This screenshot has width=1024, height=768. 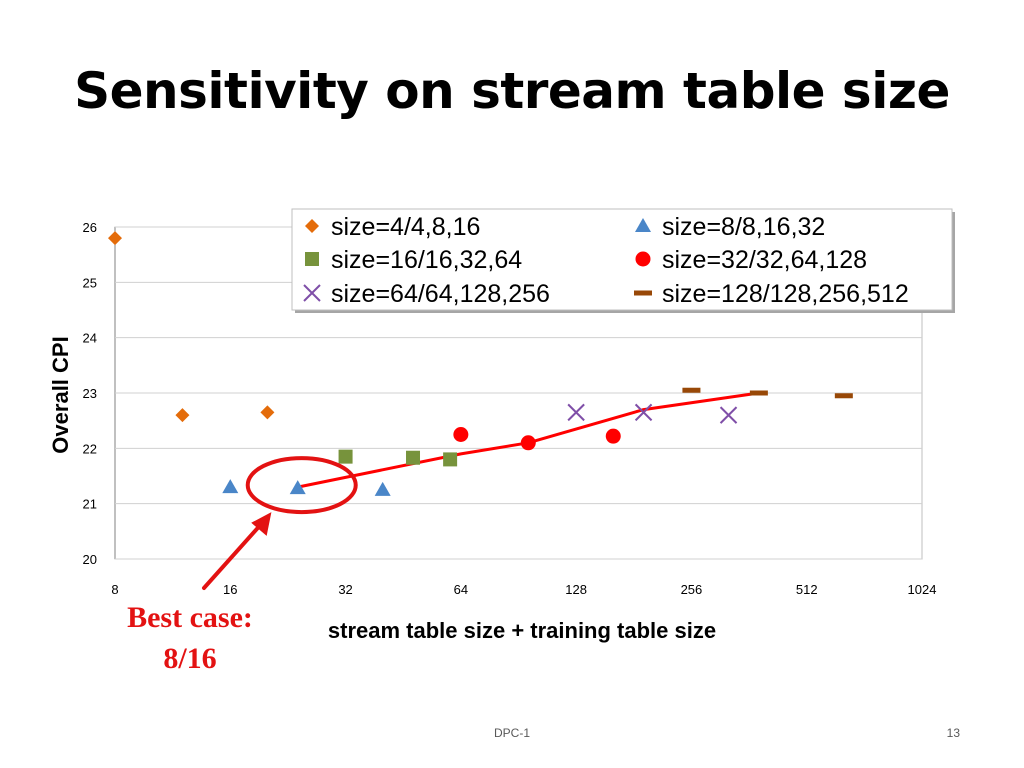 I want to click on slide-title: Sensitivity on stream table size, so click(x=512, y=91).